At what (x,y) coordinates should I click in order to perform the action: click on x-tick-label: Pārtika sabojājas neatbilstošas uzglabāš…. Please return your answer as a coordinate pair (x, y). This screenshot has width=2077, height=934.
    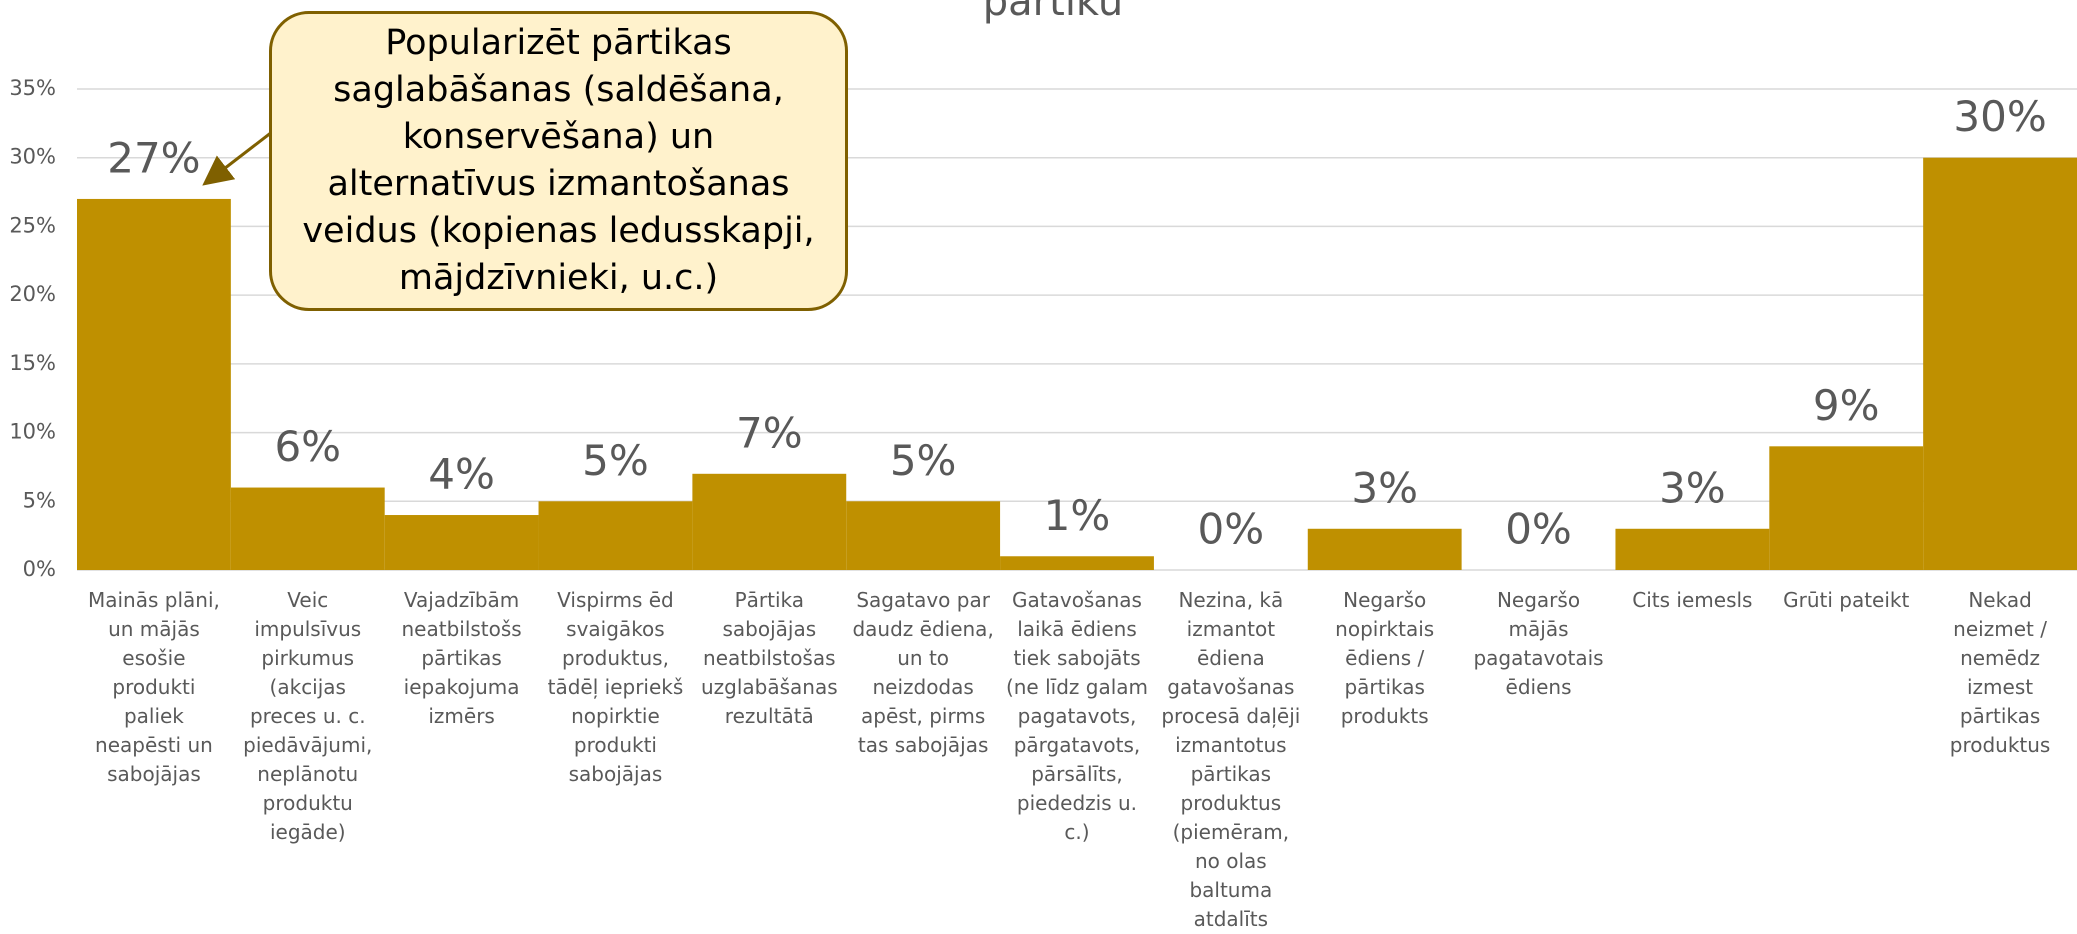
    Looking at the image, I should click on (769, 658).